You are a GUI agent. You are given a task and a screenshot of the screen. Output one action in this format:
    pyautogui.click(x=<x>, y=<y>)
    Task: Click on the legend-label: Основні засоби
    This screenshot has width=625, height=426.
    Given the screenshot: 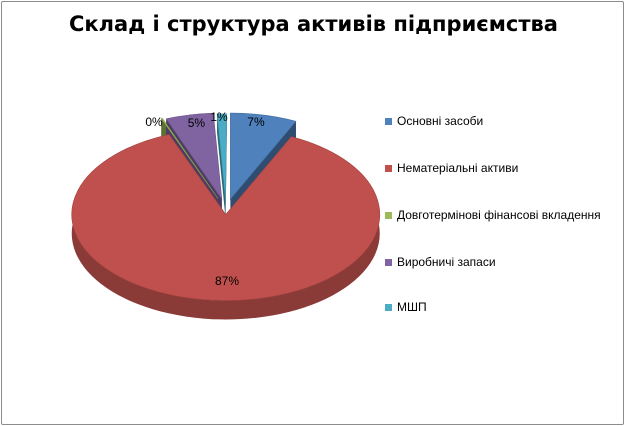 What is the action you would take?
    pyautogui.click(x=440, y=121)
    